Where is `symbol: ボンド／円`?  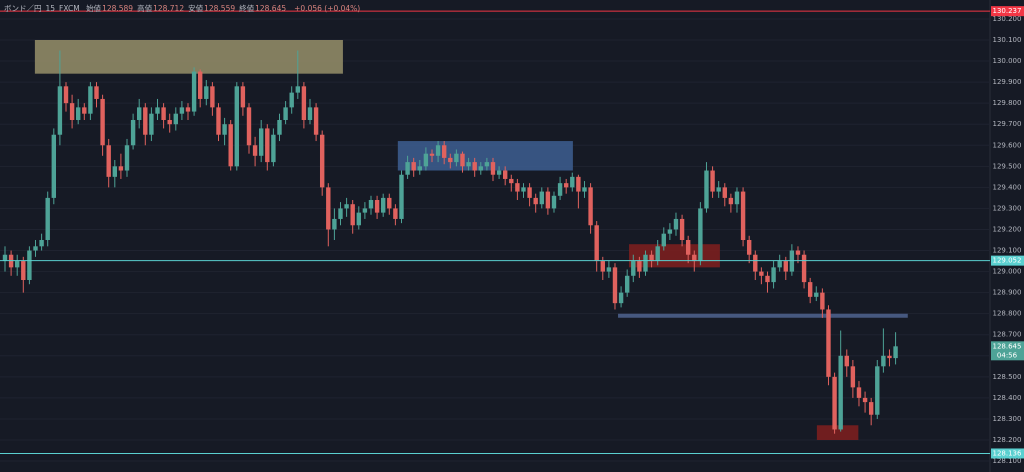
symbol: ボンド／円 is located at coordinates (23, 8).